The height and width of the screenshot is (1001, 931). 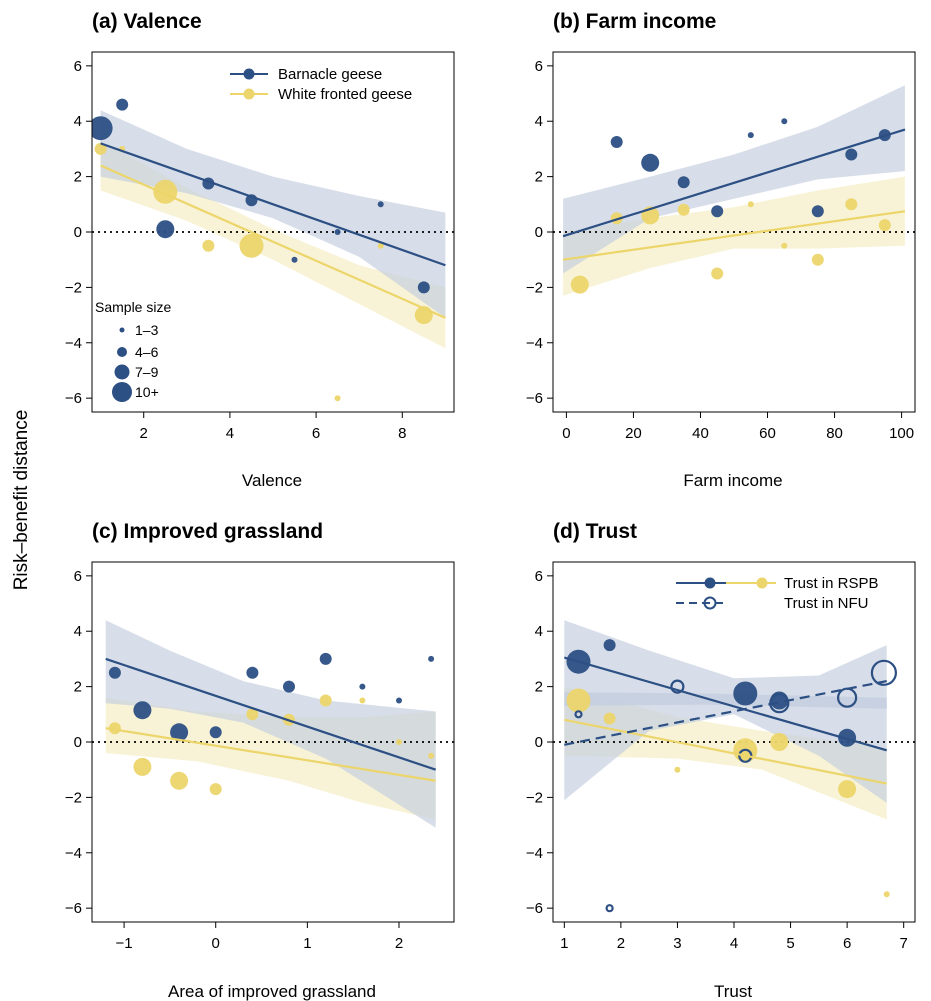 What do you see at coordinates (566, 433) in the screenshot?
I see `panel-b-x-tick-label: 0` at bounding box center [566, 433].